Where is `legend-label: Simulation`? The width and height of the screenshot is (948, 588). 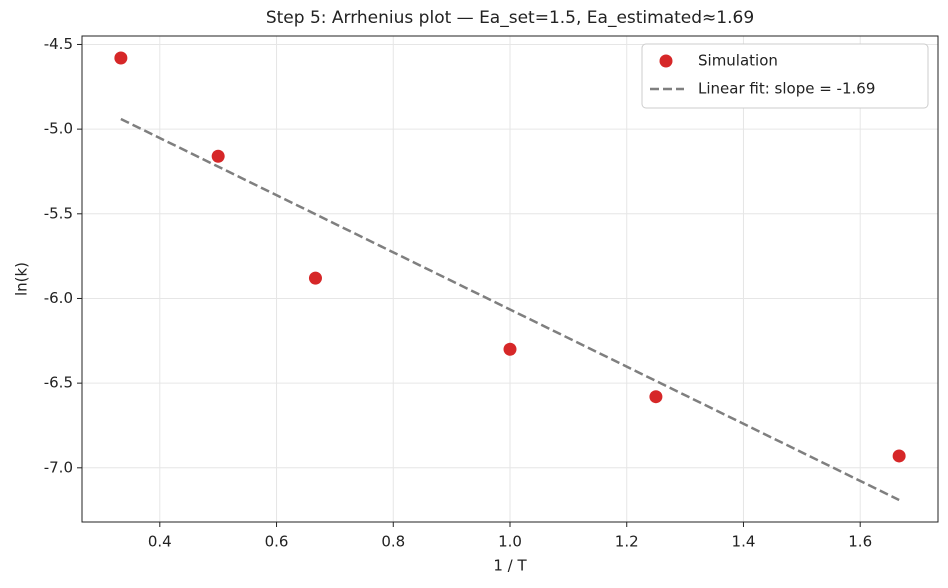
legend-label: Simulation is located at coordinates (738, 61).